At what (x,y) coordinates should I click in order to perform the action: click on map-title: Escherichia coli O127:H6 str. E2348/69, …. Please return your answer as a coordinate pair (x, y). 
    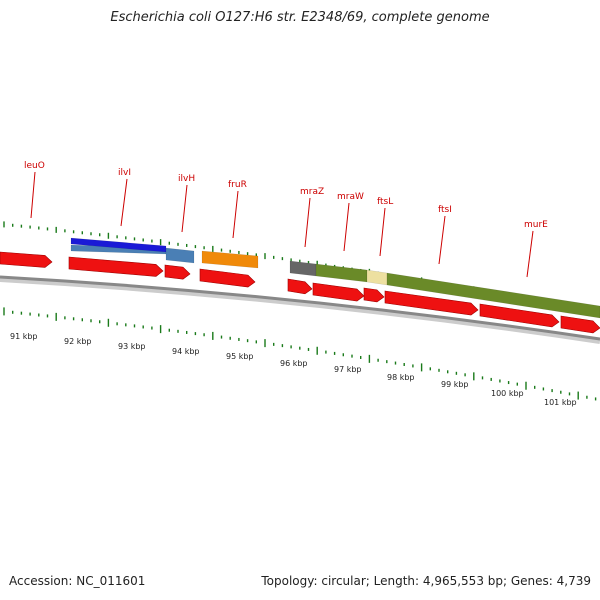
    Looking at the image, I should click on (300, 17).